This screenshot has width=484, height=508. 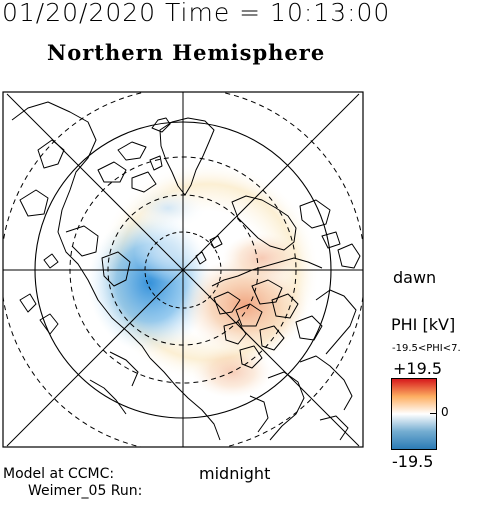 What do you see at coordinates (413, 461) in the screenshot?
I see `colorbar-min-label: -19.5` at bounding box center [413, 461].